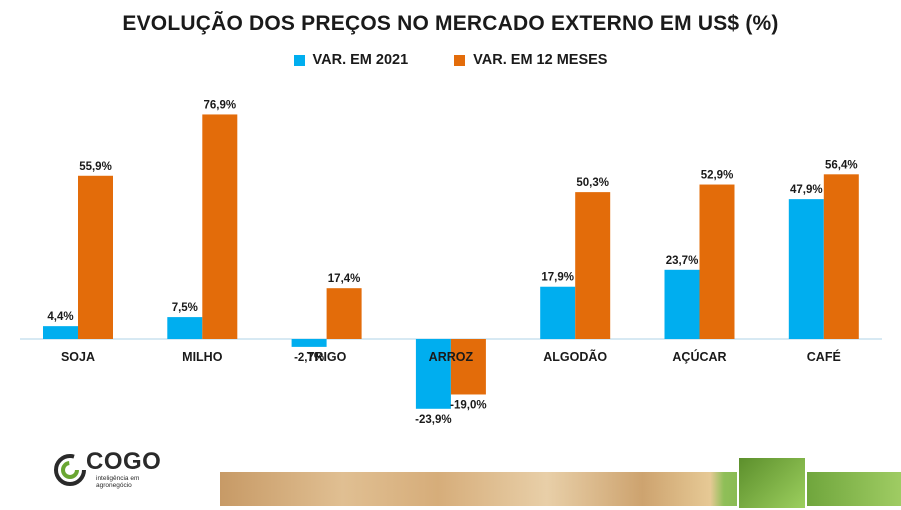  Describe the element at coordinates (699, 356) in the screenshot. I see `category-label-5: AÇÚCAR` at that location.